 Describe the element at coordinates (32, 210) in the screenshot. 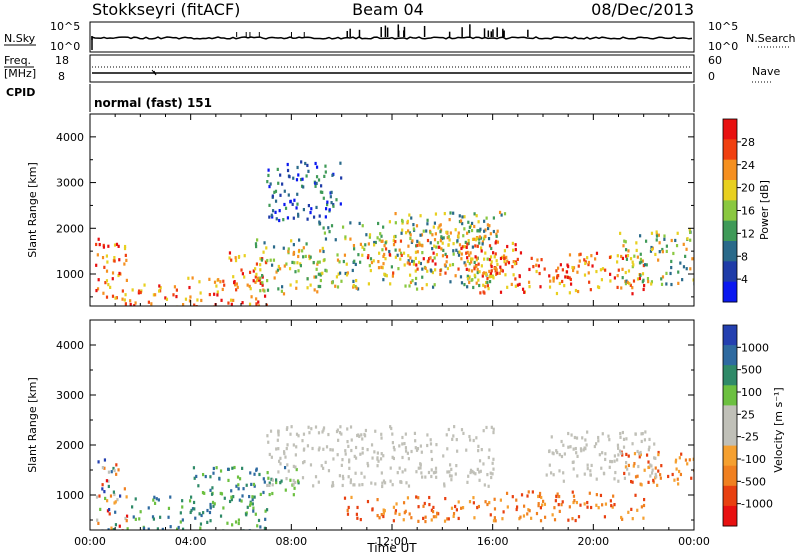

I see `power-ylabel: Slant Range [km]` at that location.